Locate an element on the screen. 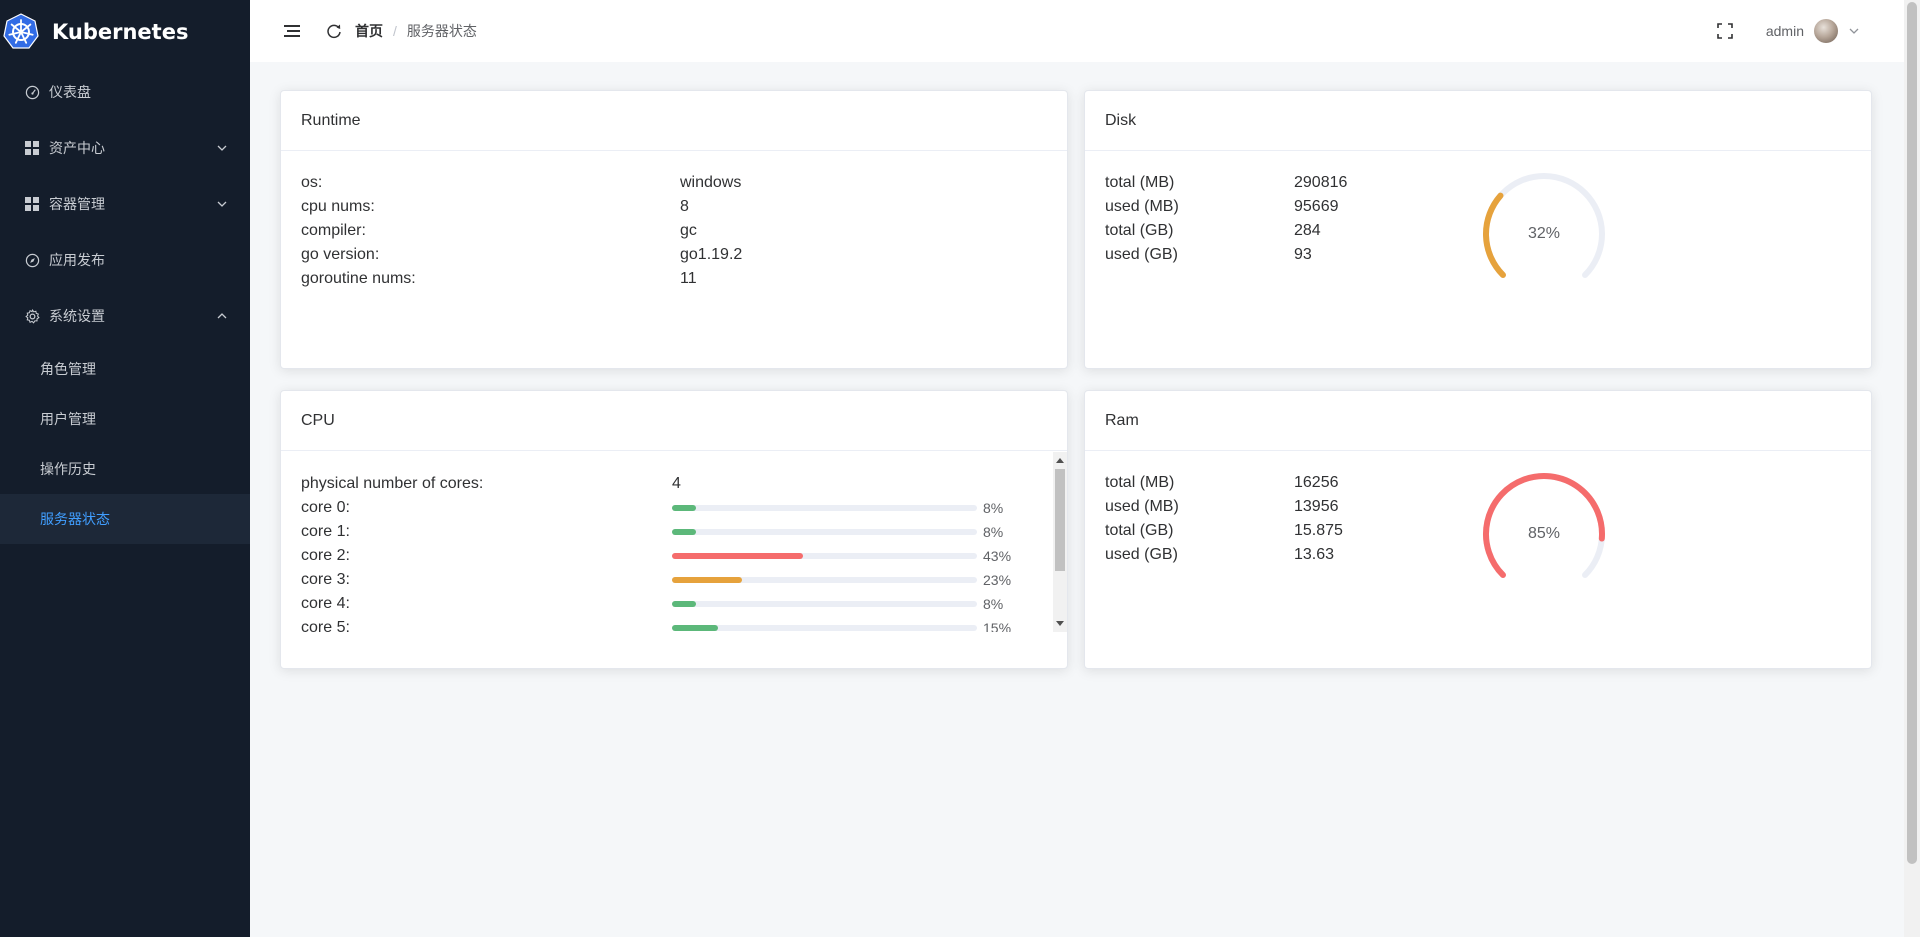 This screenshot has height=937, width=1920. runtime-row: go version: go1.19.2 is located at coordinates (674, 255).